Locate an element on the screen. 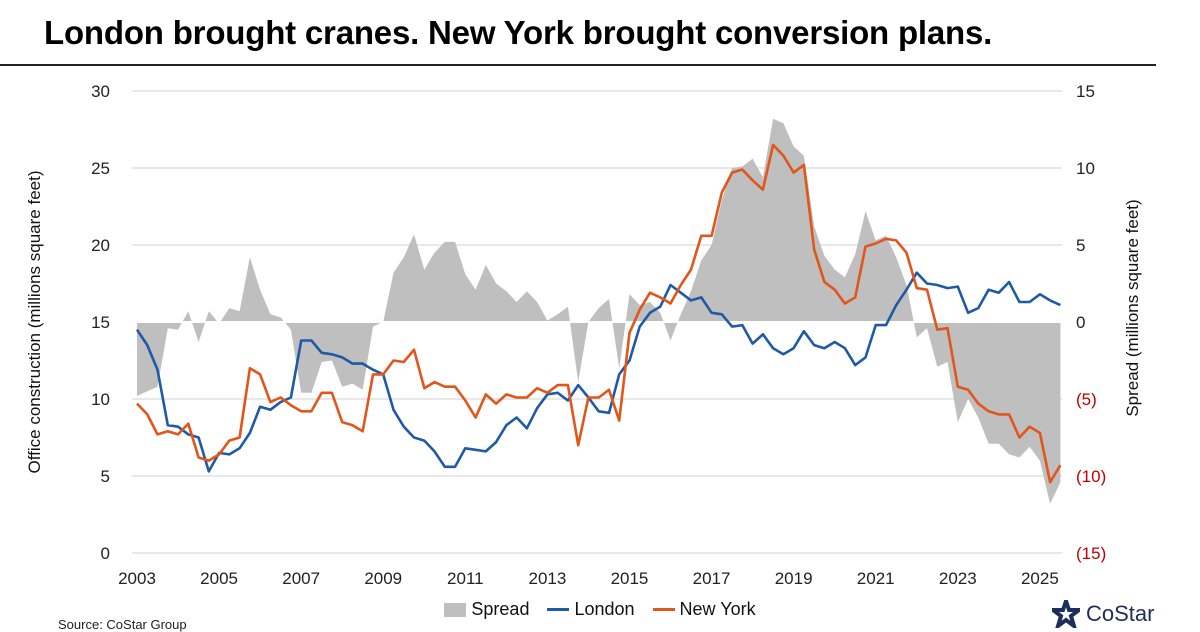 The height and width of the screenshot is (632, 1200). y-tick-left: 25 is located at coordinates (100, 168).